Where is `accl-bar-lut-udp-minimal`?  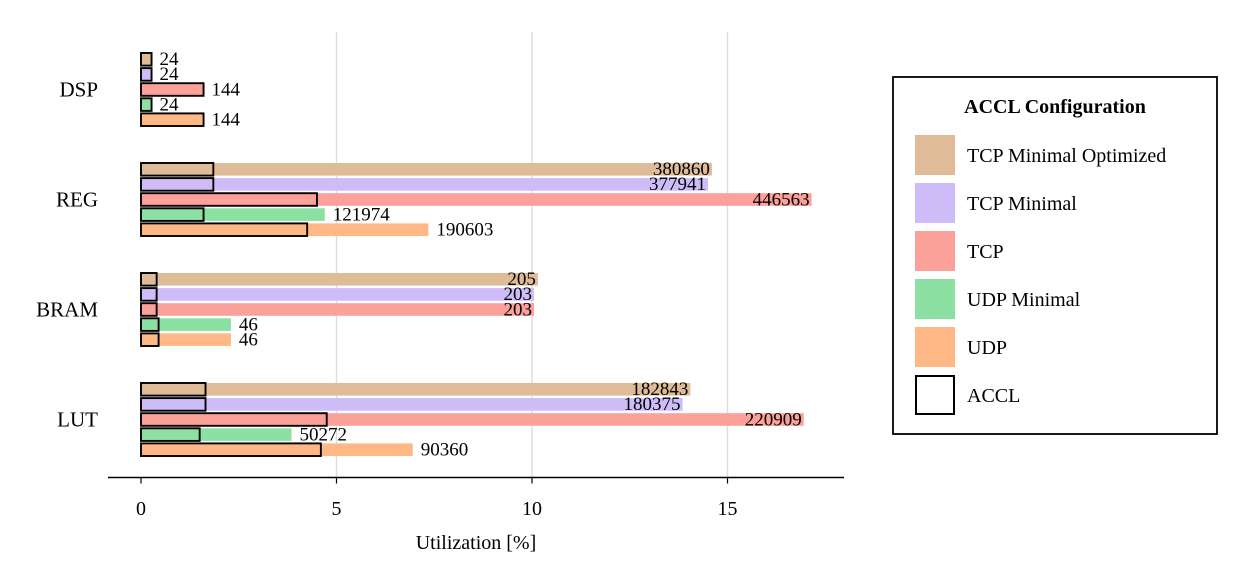 accl-bar-lut-udp-minimal is located at coordinates (170, 434).